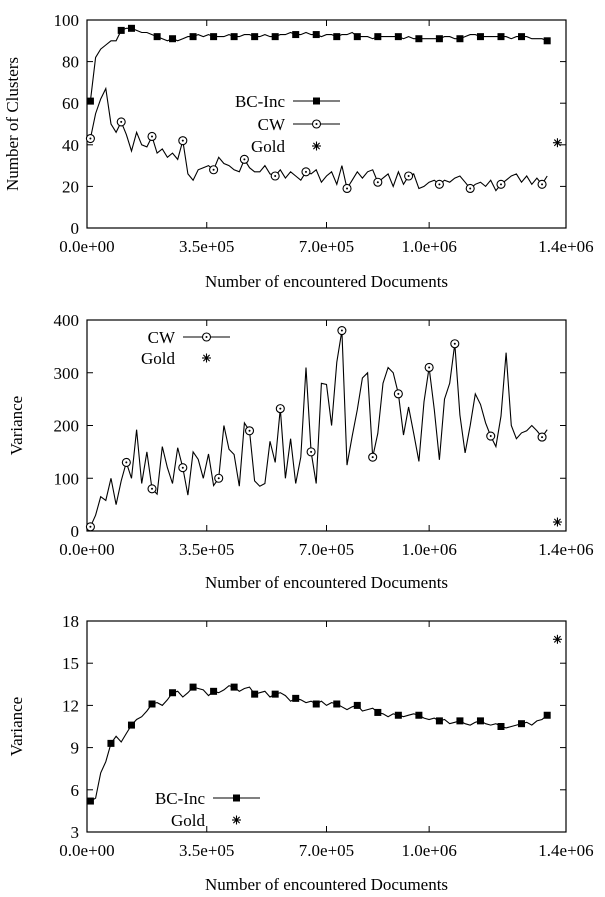  What do you see at coordinates (75, 832) in the screenshot?
I see `y-tick-label: 3` at bounding box center [75, 832].